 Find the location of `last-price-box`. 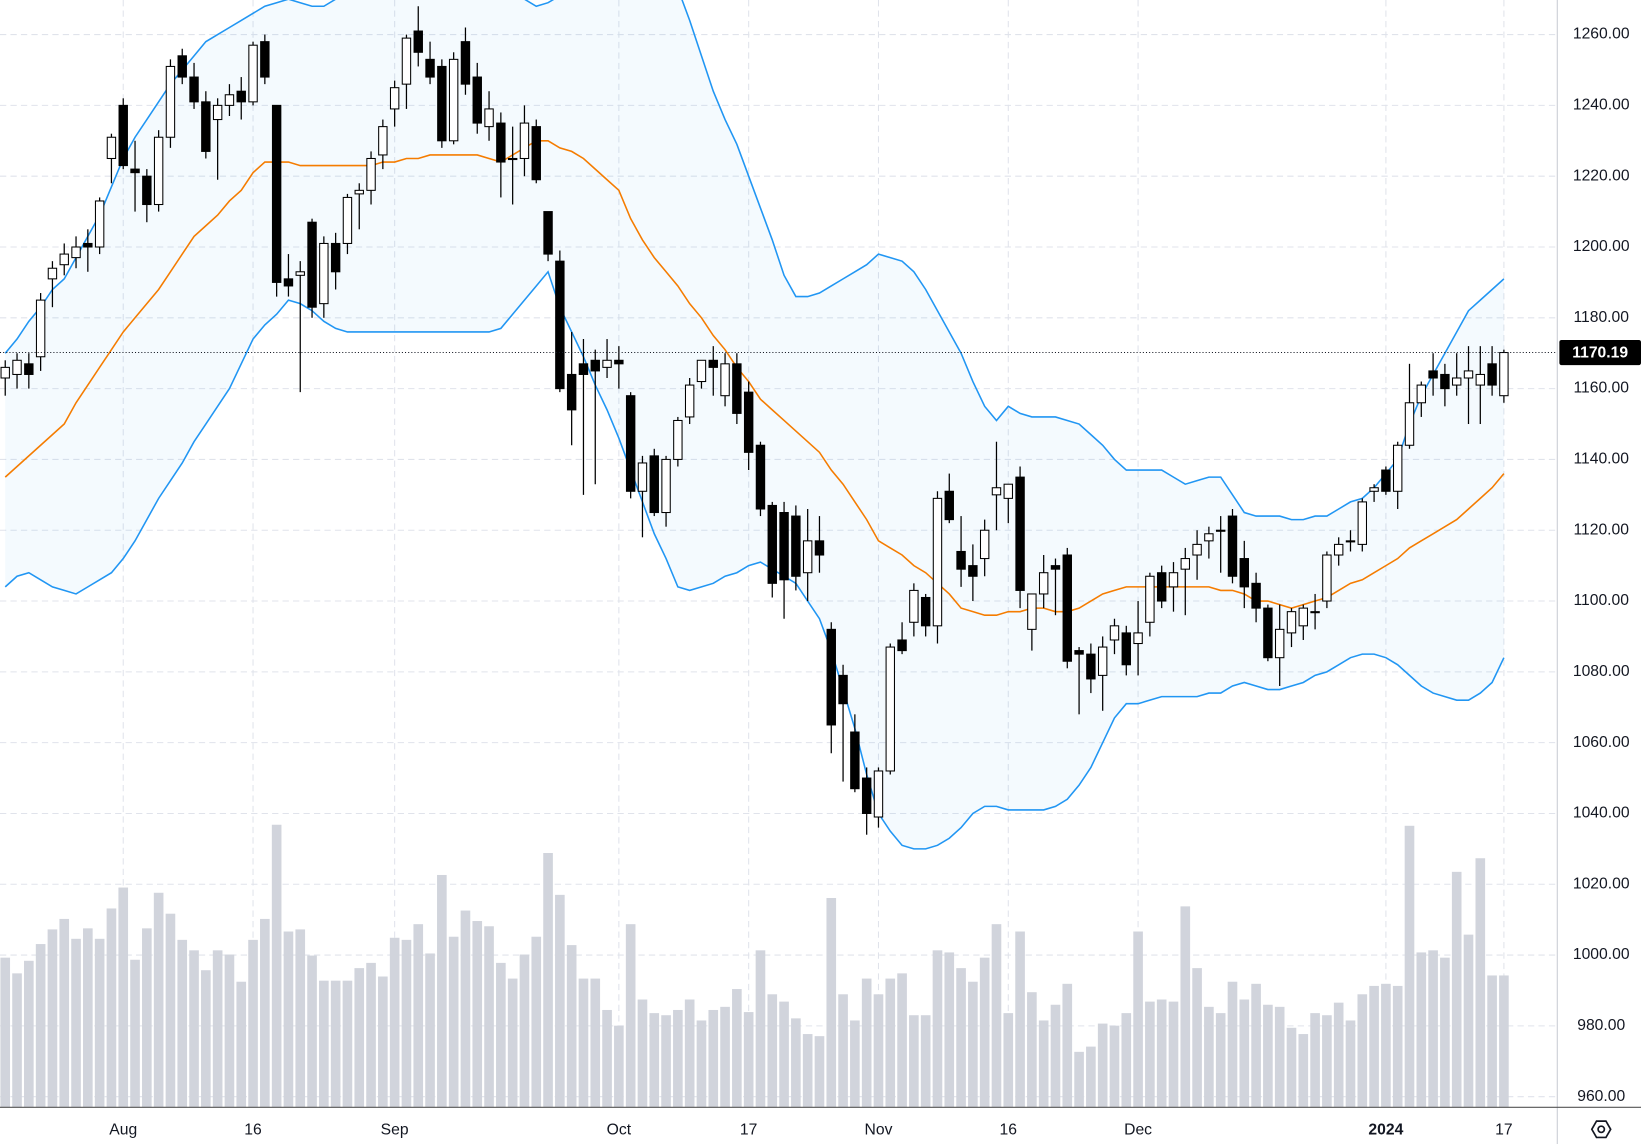

last-price-box is located at coordinates (1600, 352).